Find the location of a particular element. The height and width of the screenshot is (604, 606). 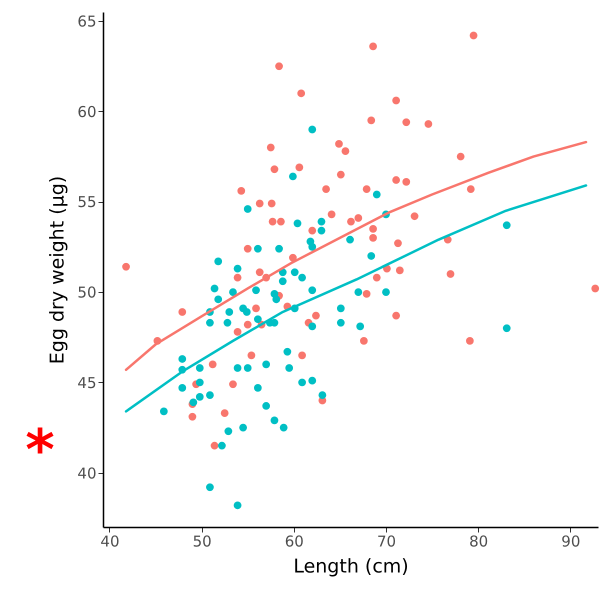

x-tick-label: 50 is located at coordinates (202, 541).